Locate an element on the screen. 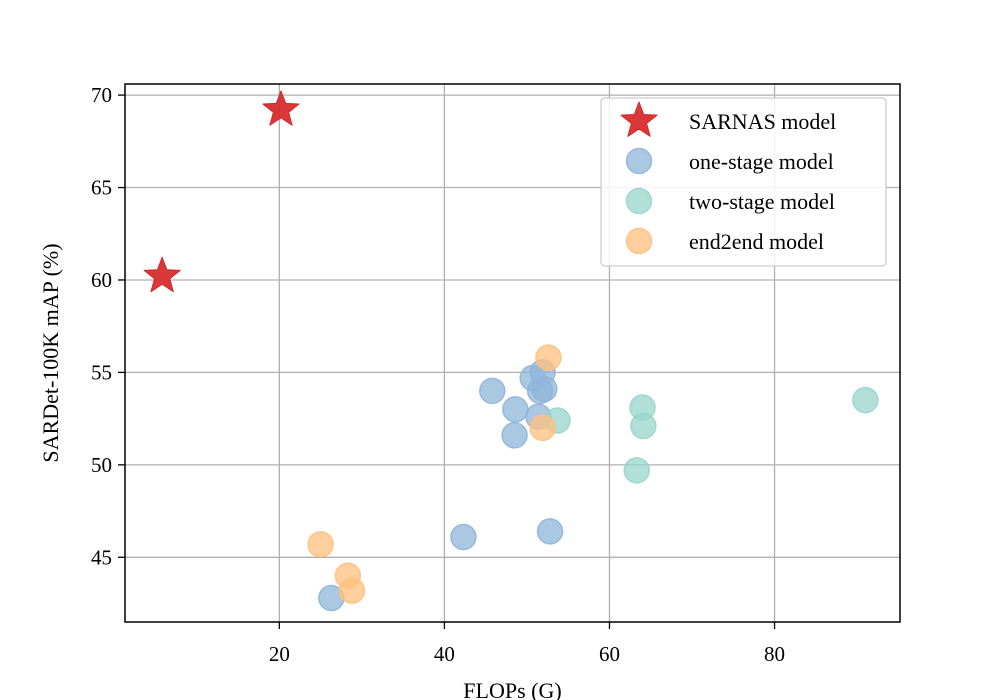 The width and height of the screenshot is (1000, 700). x-axis-label: FLOPs (G) is located at coordinates (512, 689).